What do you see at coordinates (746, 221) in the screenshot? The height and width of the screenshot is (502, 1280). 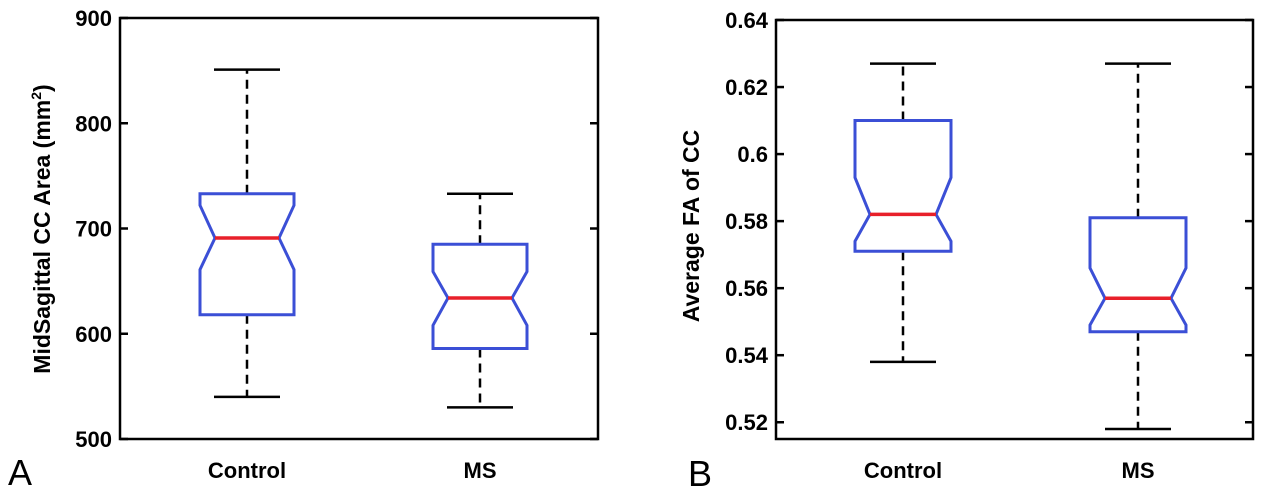 I see `y-tick-label: 0.58` at bounding box center [746, 221].